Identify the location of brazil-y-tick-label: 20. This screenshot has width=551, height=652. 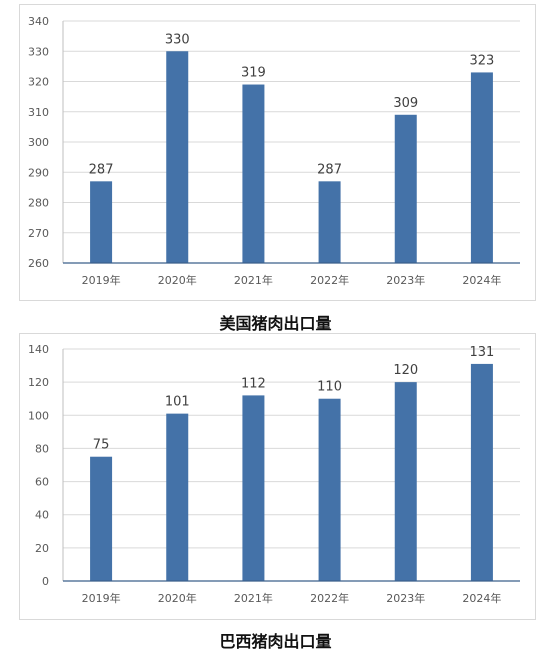
(42, 548).